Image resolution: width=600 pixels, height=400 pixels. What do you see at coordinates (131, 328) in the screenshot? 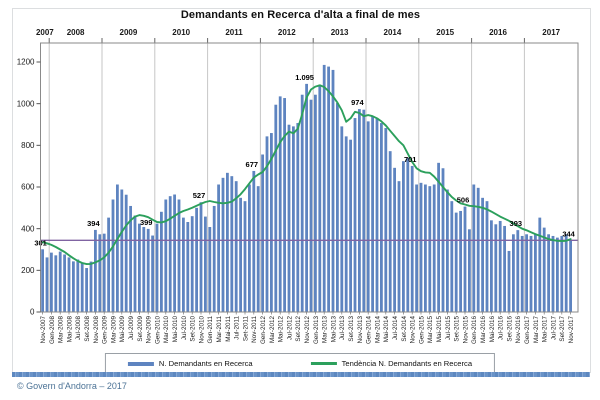
I see `x-tick-label: Jul-2009` at bounding box center [131, 328].